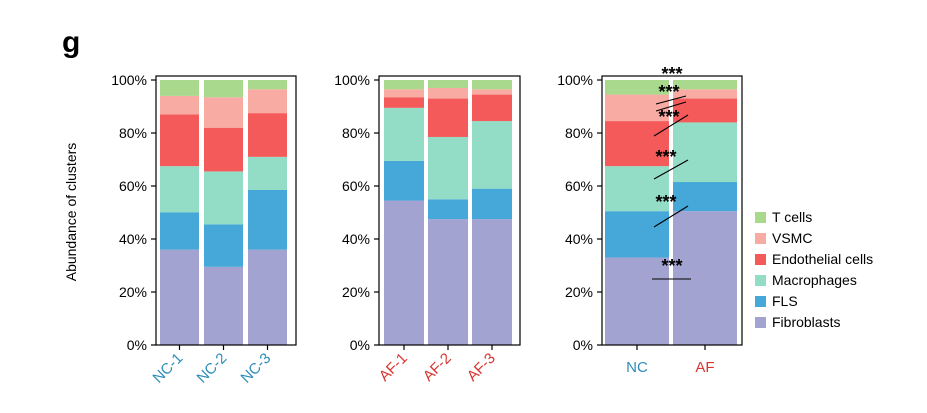  What do you see at coordinates (71, 42) in the screenshot?
I see `panel-label: g` at bounding box center [71, 42].